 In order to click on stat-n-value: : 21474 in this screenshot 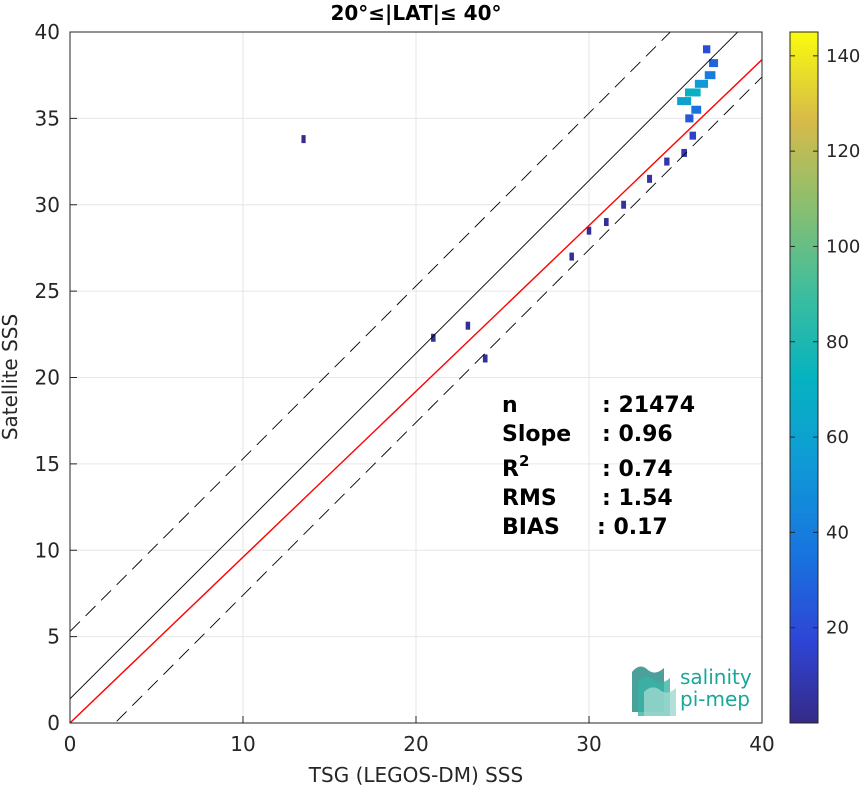, I will do `click(648, 405)`.